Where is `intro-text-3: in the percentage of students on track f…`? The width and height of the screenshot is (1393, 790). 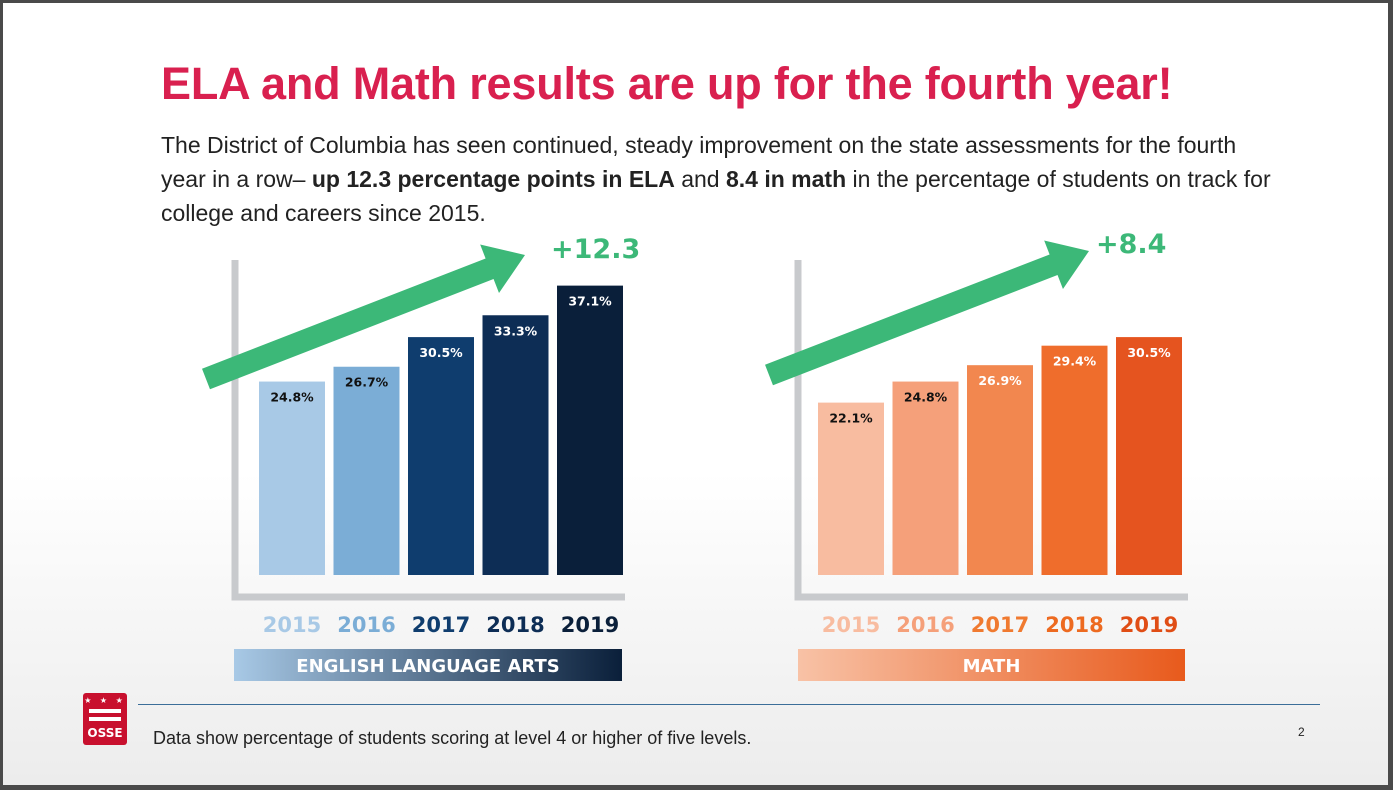
intro-text-3: in the percentage of students on track f… is located at coordinates (716, 196).